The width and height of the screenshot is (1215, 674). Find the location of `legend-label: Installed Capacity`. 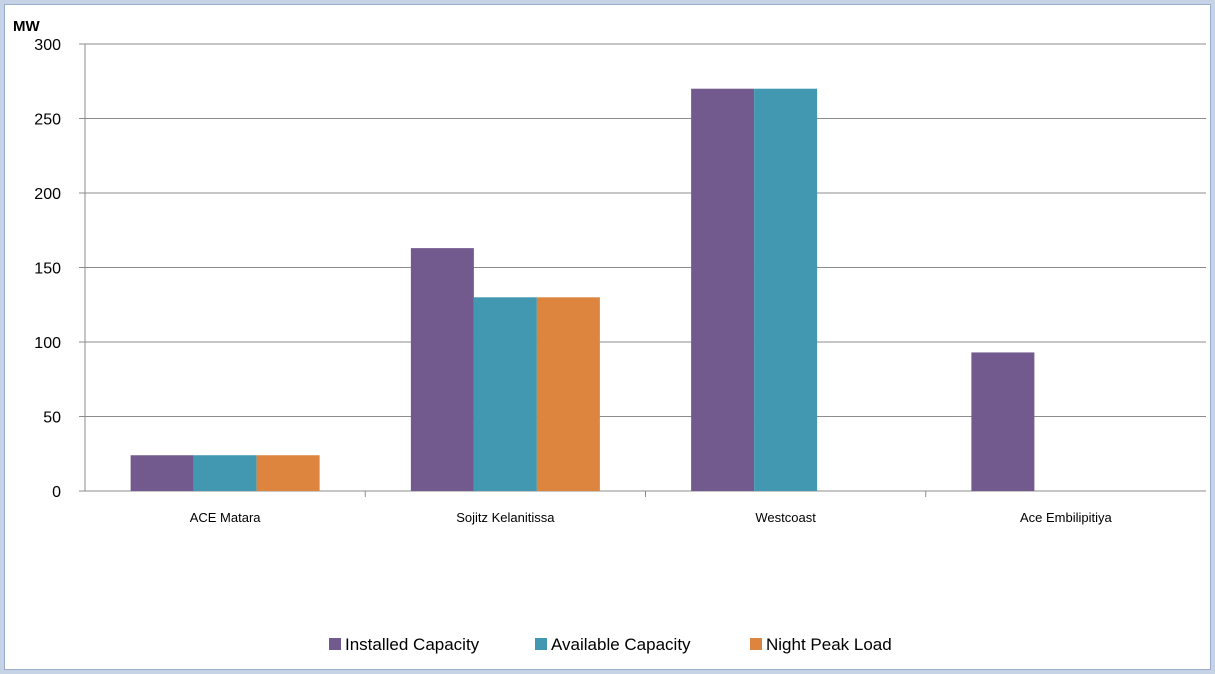

legend-label: Installed Capacity is located at coordinates (412, 644).